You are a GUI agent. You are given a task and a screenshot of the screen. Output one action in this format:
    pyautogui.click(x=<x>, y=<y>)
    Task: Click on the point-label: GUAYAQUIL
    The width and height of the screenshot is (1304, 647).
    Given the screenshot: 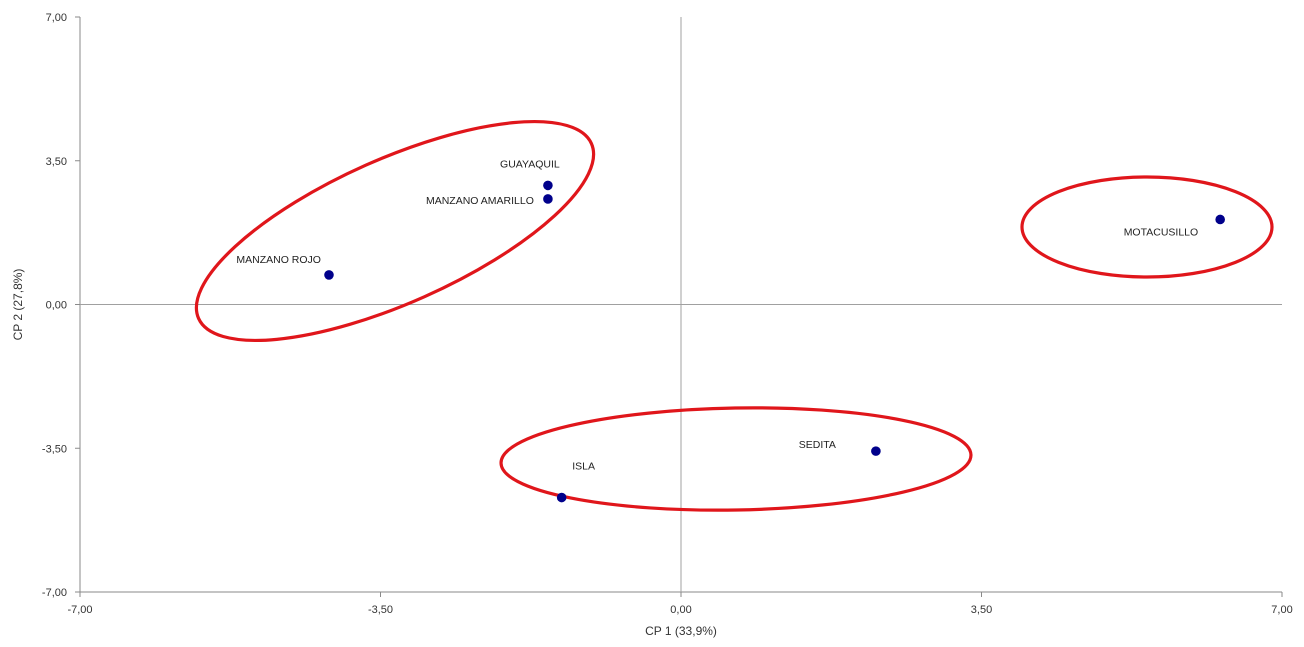 What is the action you would take?
    pyautogui.click(x=530, y=164)
    